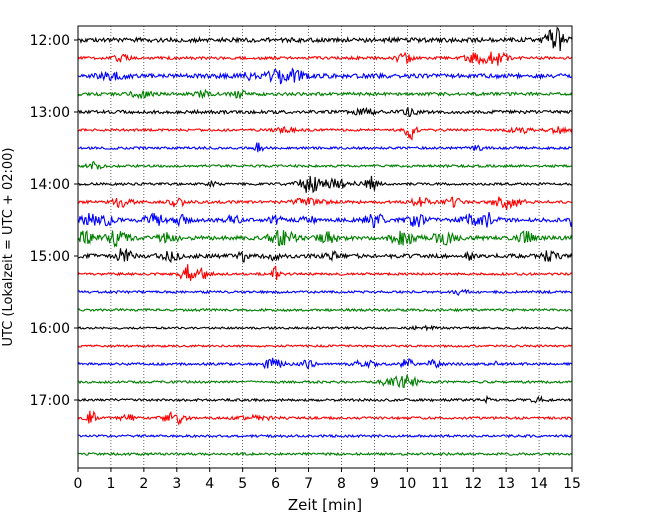  What do you see at coordinates (176, 484) in the screenshot?
I see `x-tick-label: 3` at bounding box center [176, 484].